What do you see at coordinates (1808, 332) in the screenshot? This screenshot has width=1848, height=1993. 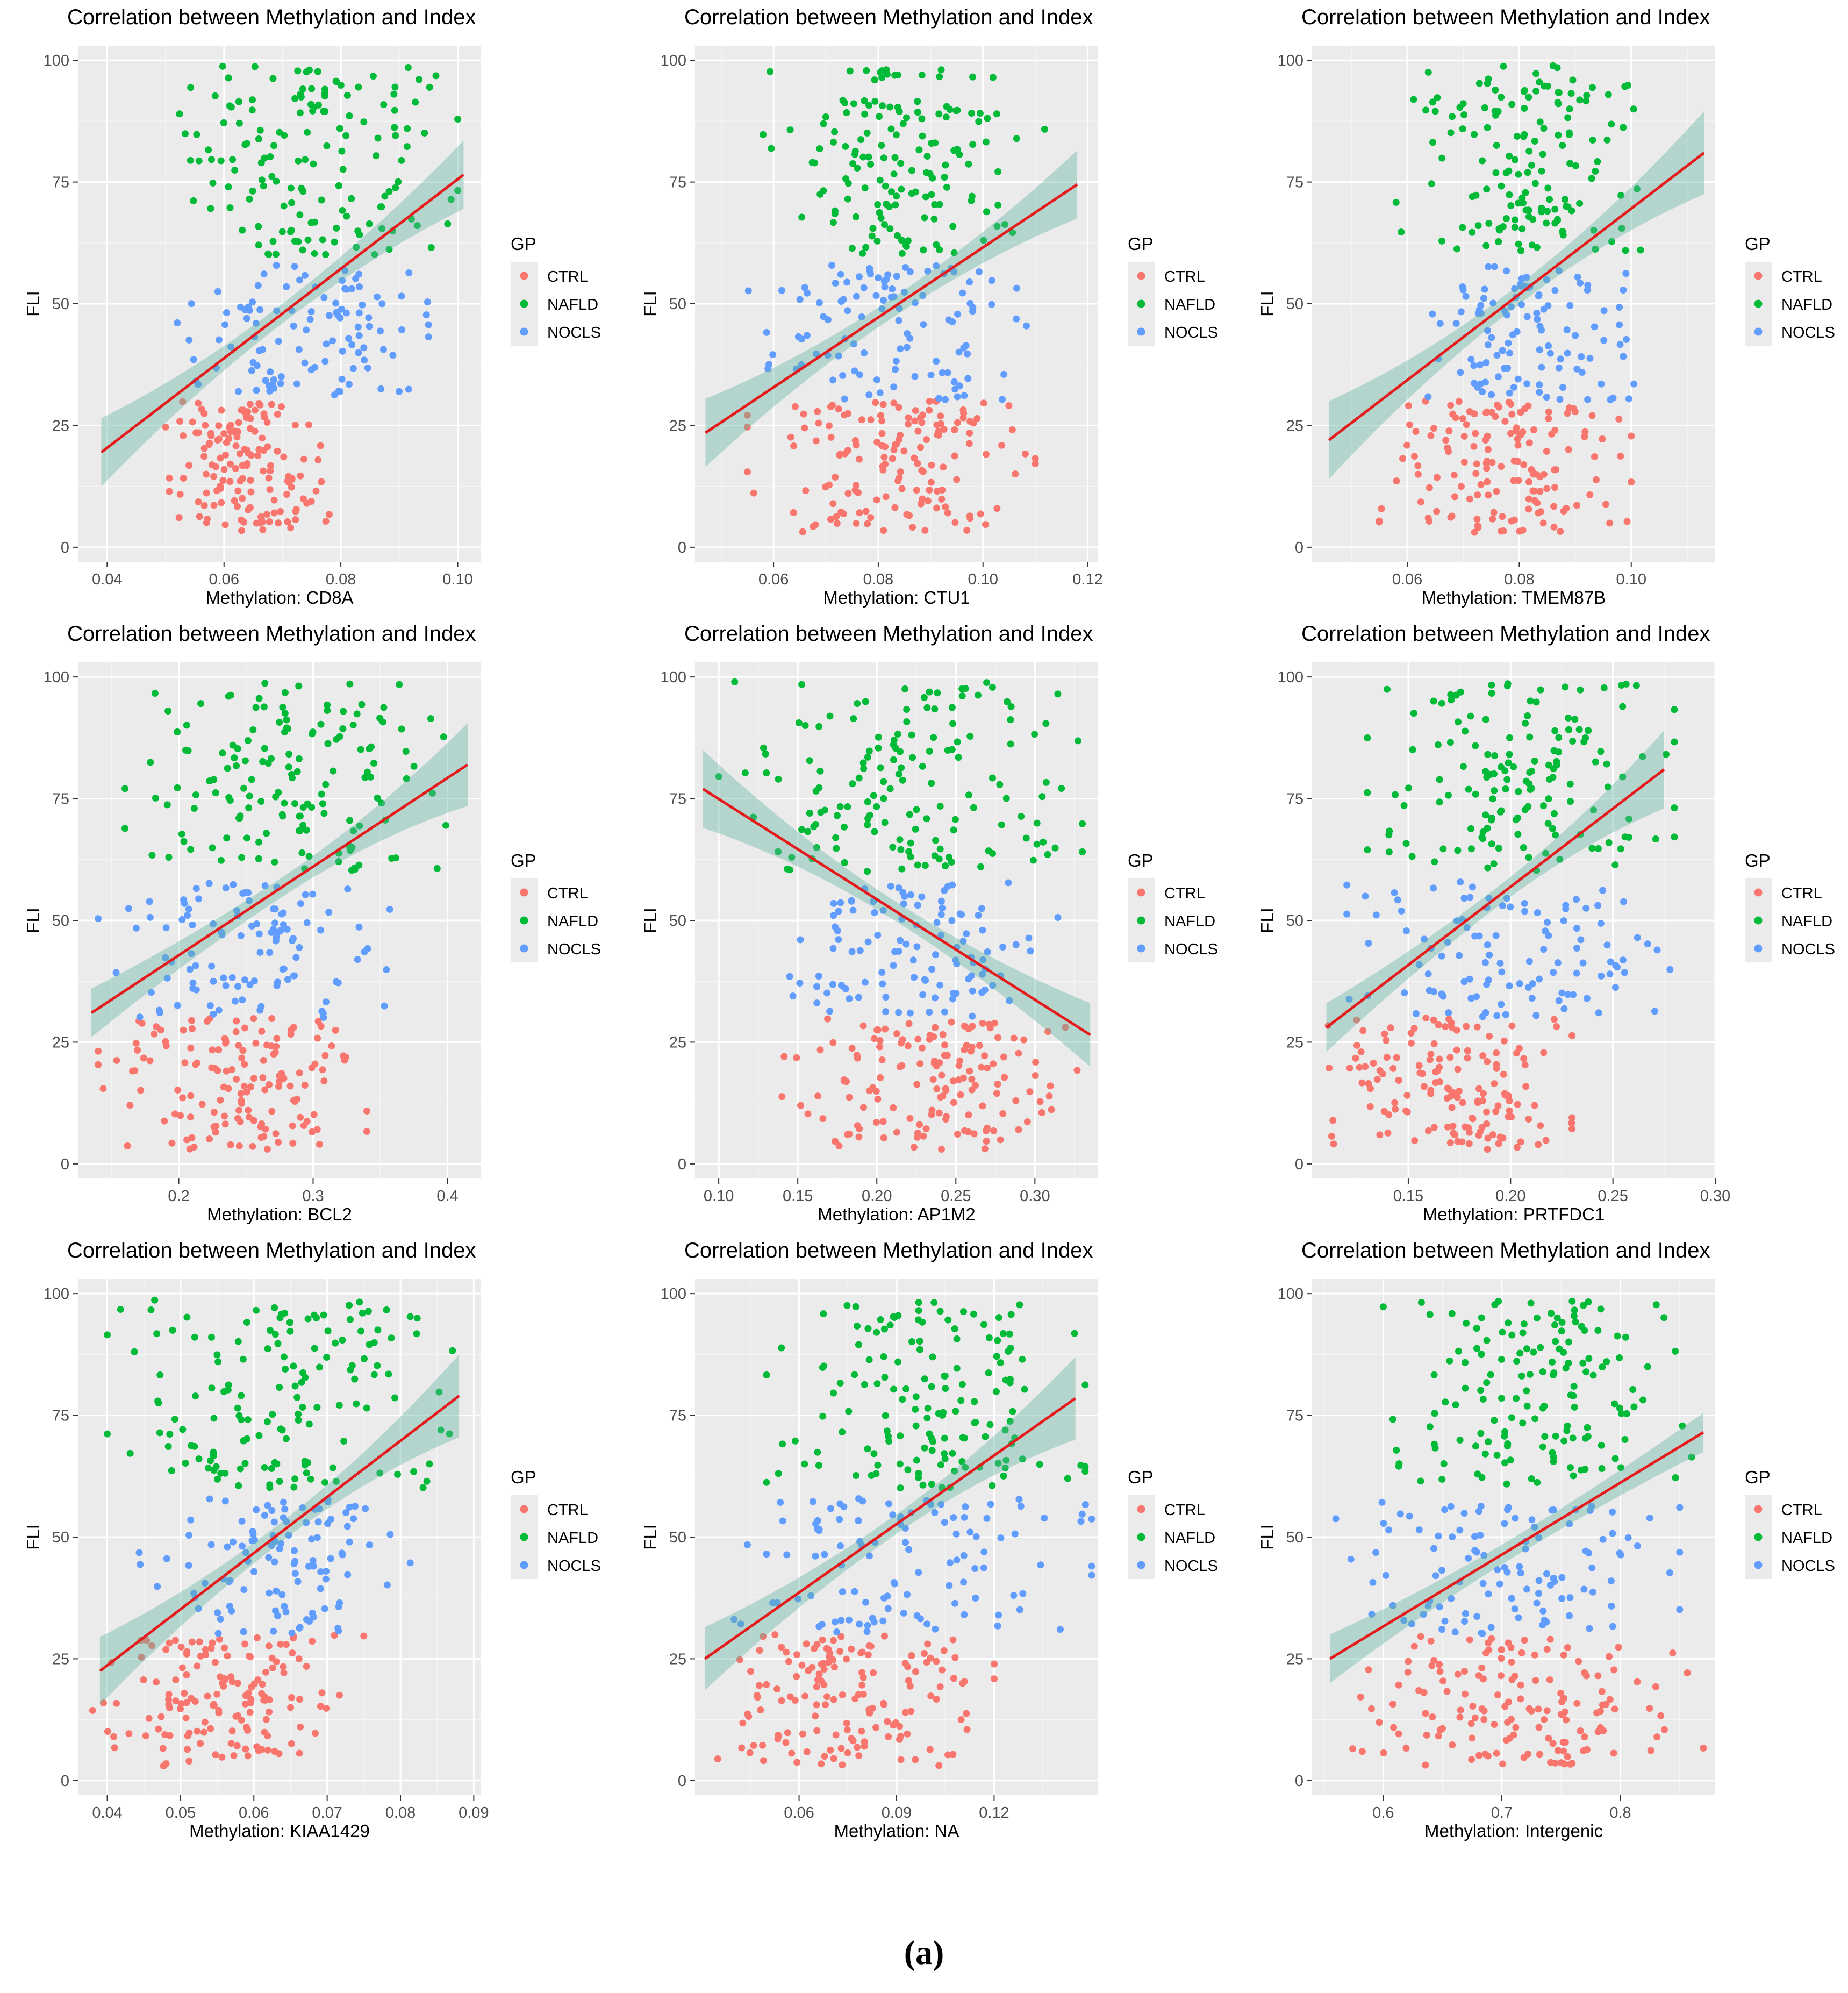 I see `legend-label: NOCLS` at bounding box center [1808, 332].